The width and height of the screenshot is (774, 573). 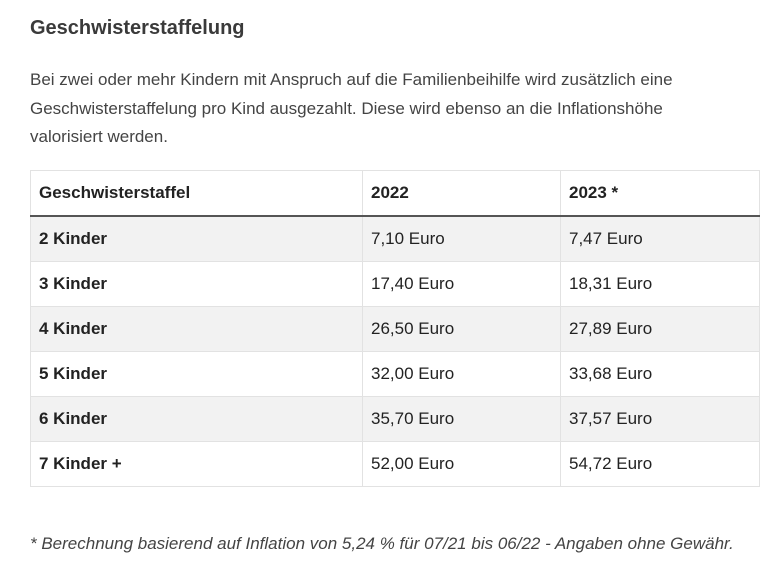 What do you see at coordinates (196, 284) in the screenshot?
I see `row-label: 3 Kinder` at bounding box center [196, 284].